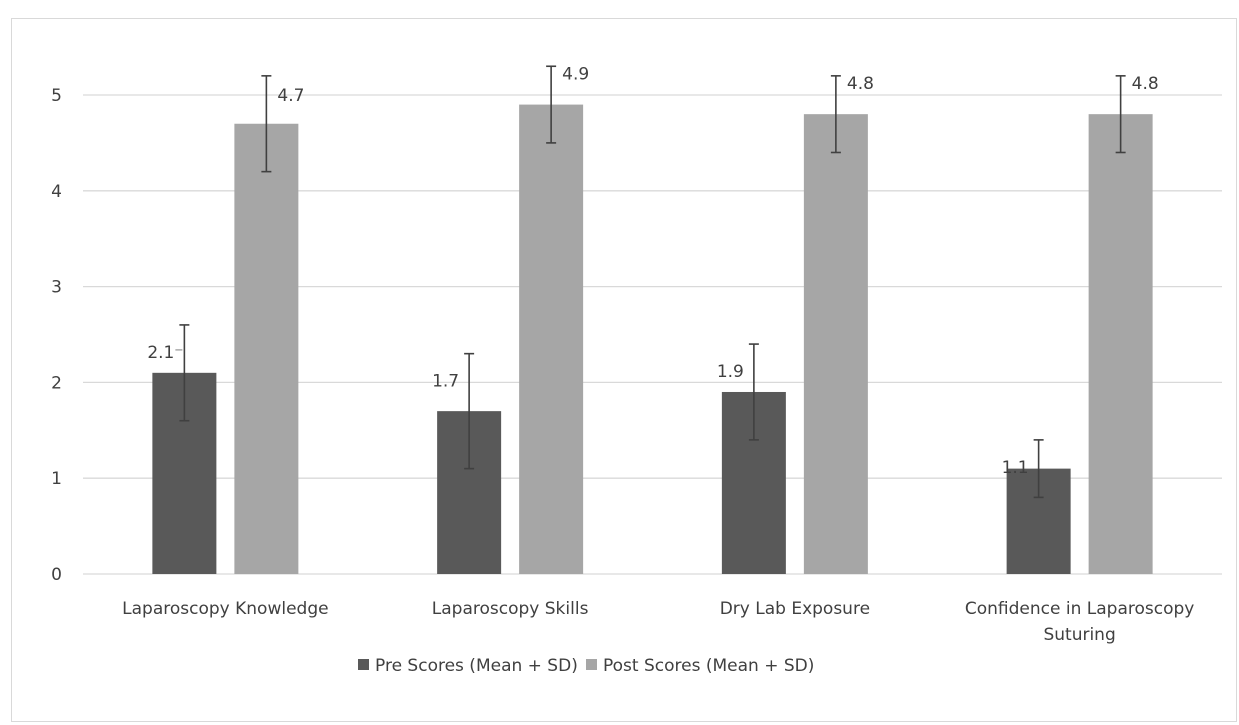 The height and width of the screenshot is (725, 1239). What do you see at coordinates (56, 383) in the screenshot?
I see `y-tick-label: 2` at bounding box center [56, 383].